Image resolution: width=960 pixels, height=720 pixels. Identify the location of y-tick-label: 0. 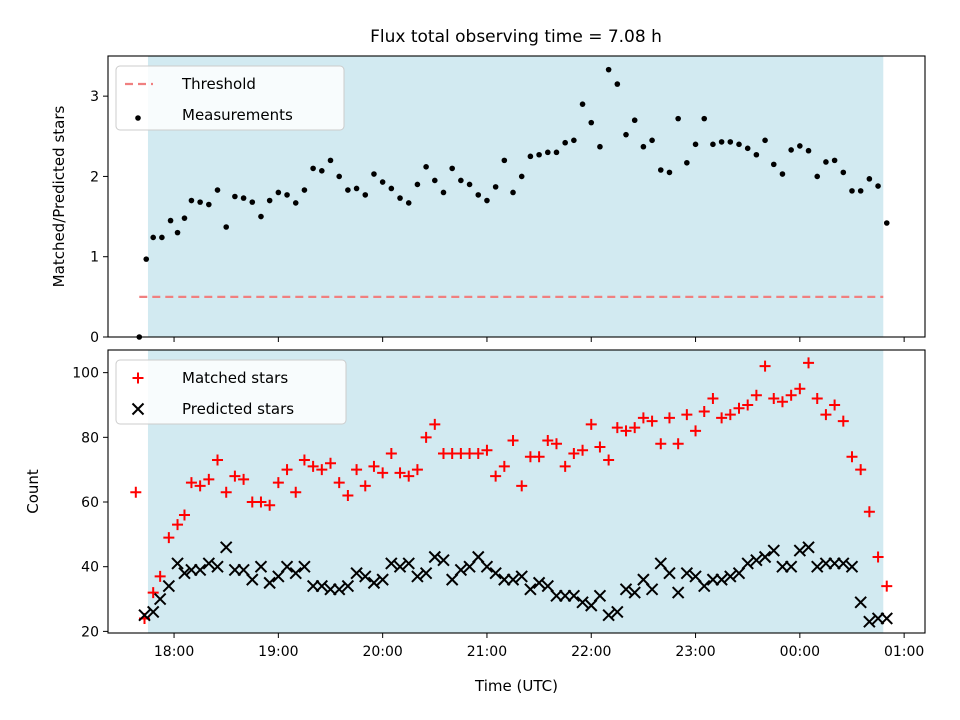
(94, 338).